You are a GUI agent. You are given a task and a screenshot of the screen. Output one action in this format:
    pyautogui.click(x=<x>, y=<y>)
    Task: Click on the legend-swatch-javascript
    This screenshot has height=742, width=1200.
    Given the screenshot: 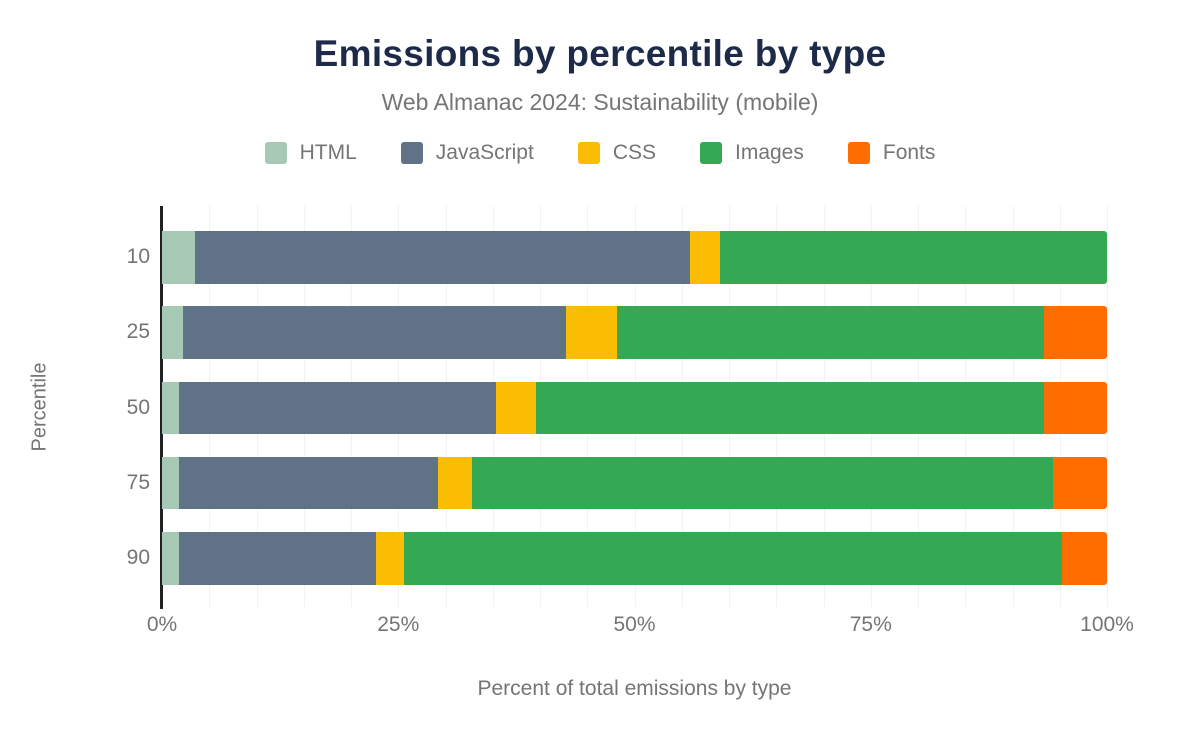 What is the action you would take?
    pyautogui.click(x=411, y=153)
    